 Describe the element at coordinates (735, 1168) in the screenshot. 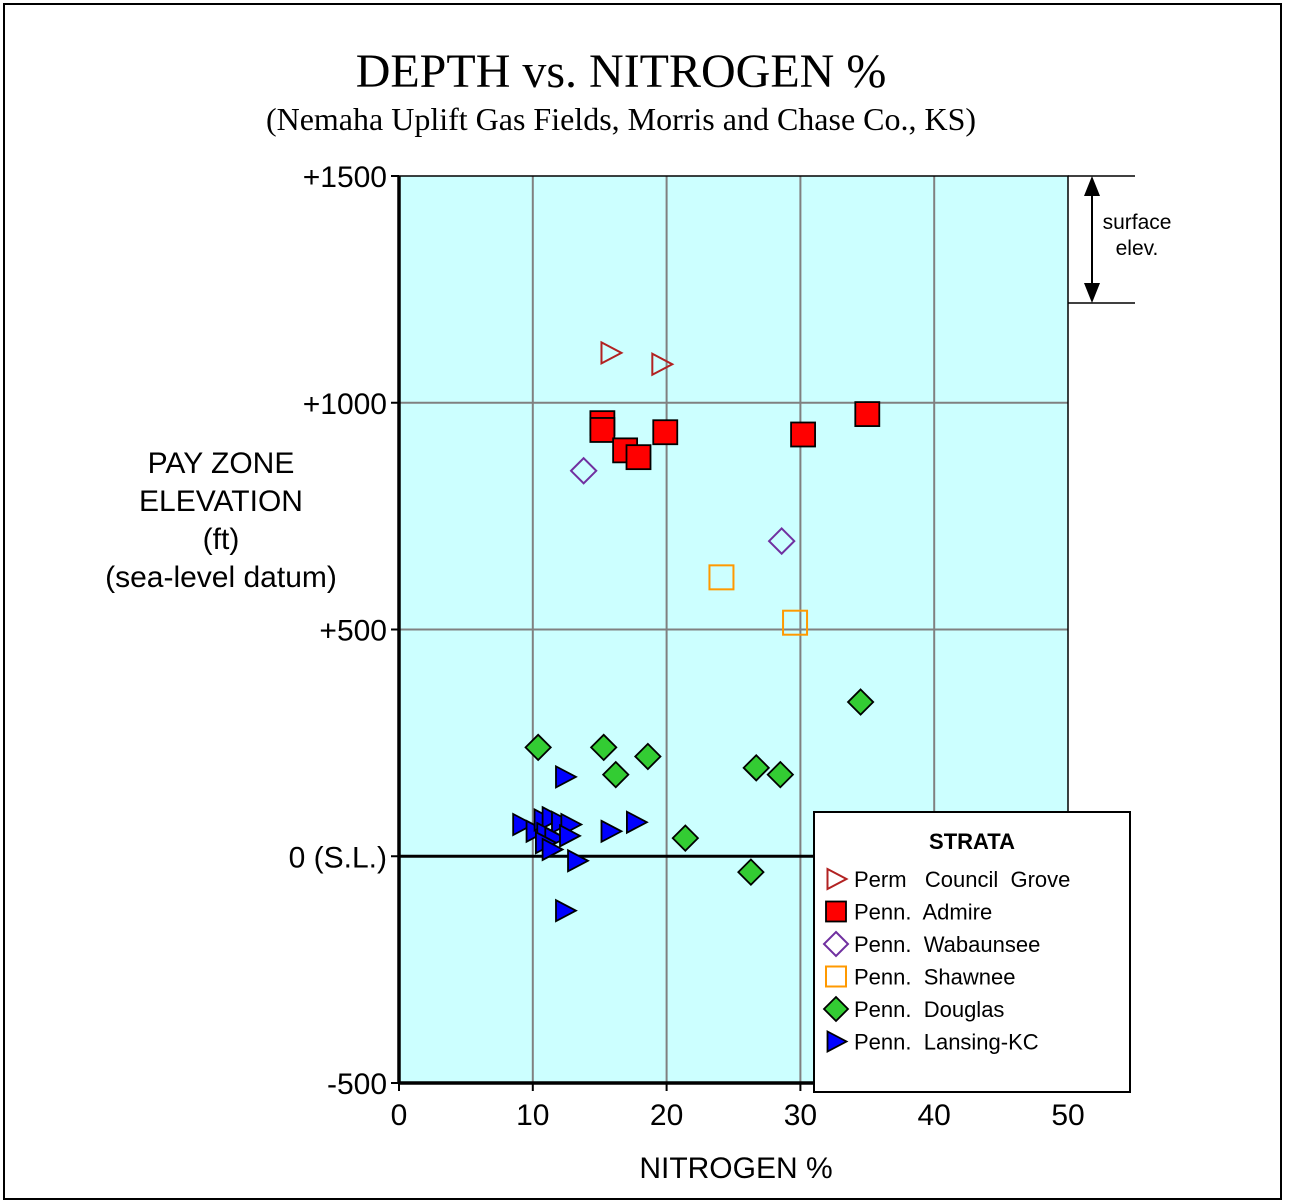

I see `x-axis-label: NITROGEN %` at that location.